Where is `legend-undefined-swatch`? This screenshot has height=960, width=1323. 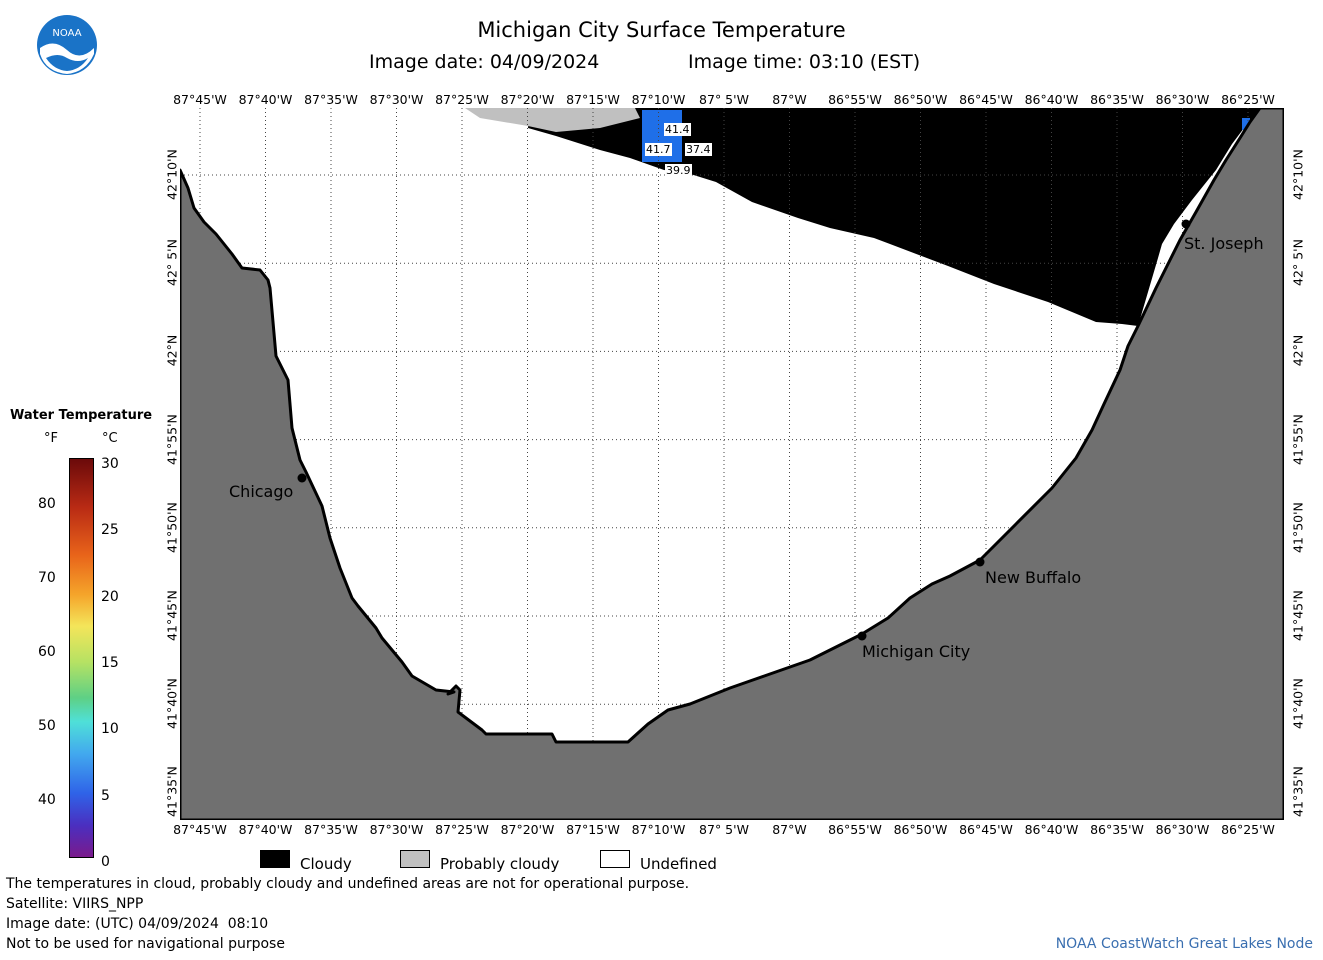
legend-undefined-swatch is located at coordinates (615, 859).